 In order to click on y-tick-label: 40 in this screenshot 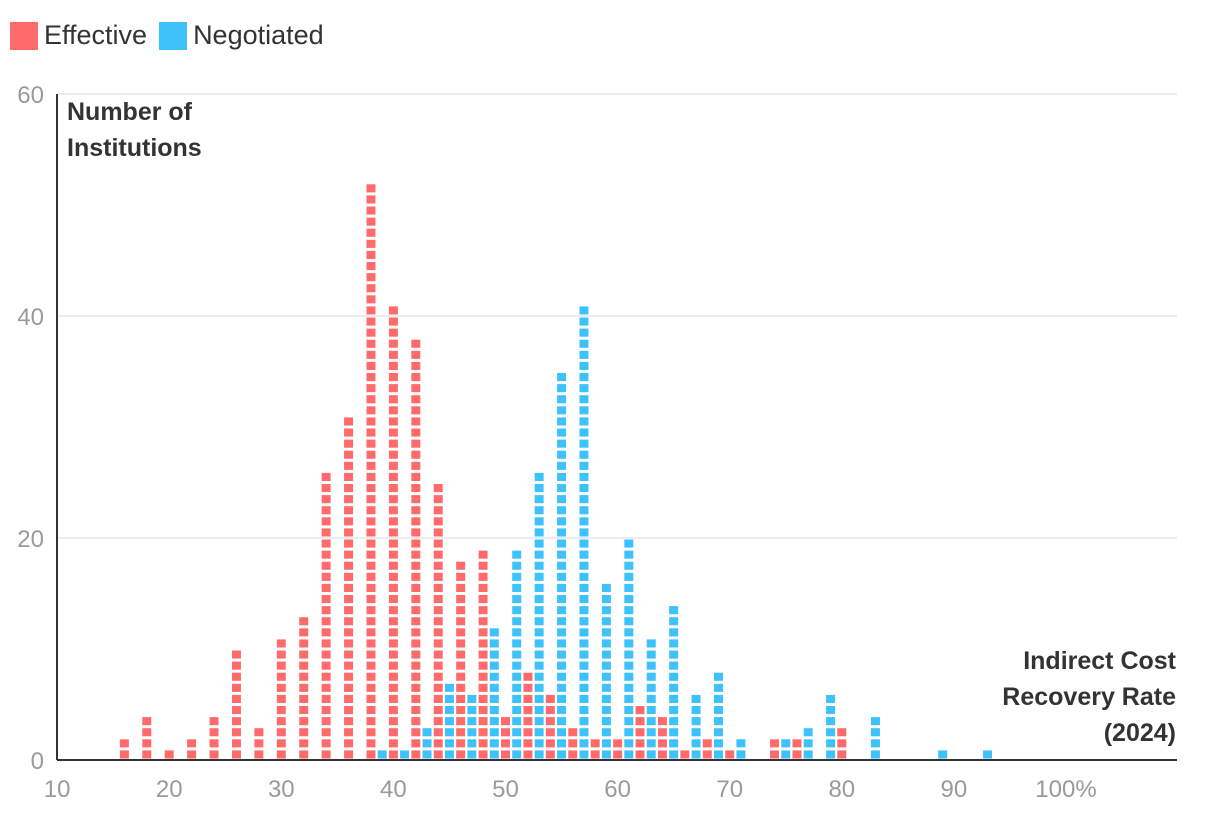, I will do `click(30, 317)`.